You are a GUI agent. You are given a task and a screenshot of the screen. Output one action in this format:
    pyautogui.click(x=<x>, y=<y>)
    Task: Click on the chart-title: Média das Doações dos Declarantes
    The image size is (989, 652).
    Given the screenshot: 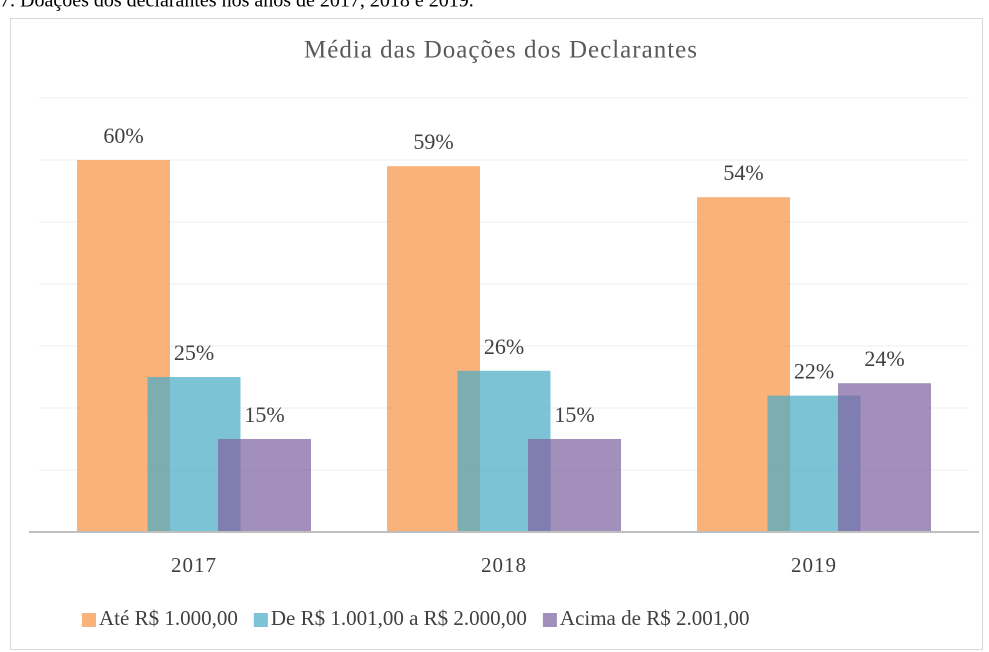 What is the action you would take?
    pyautogui.click(x=501, y=50)
    